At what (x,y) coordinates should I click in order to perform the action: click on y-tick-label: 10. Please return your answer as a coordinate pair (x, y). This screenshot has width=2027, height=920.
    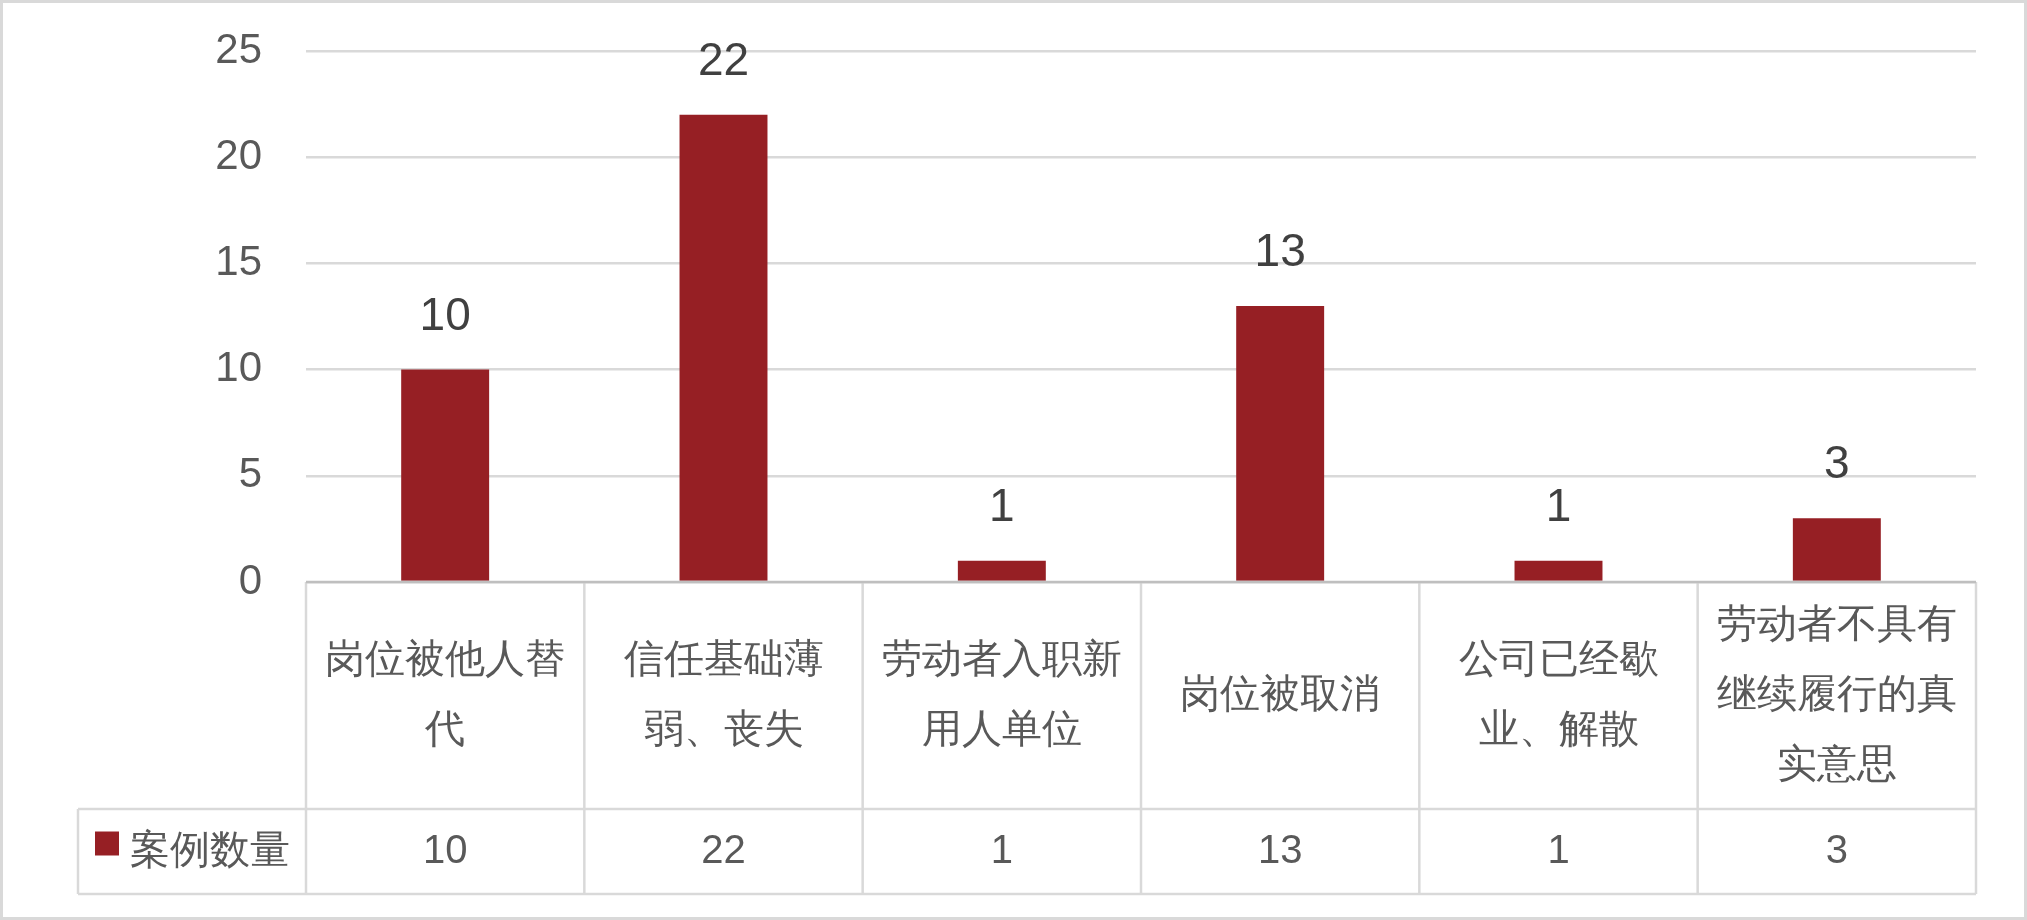
    Looking at the image, I should click on (238, 367).